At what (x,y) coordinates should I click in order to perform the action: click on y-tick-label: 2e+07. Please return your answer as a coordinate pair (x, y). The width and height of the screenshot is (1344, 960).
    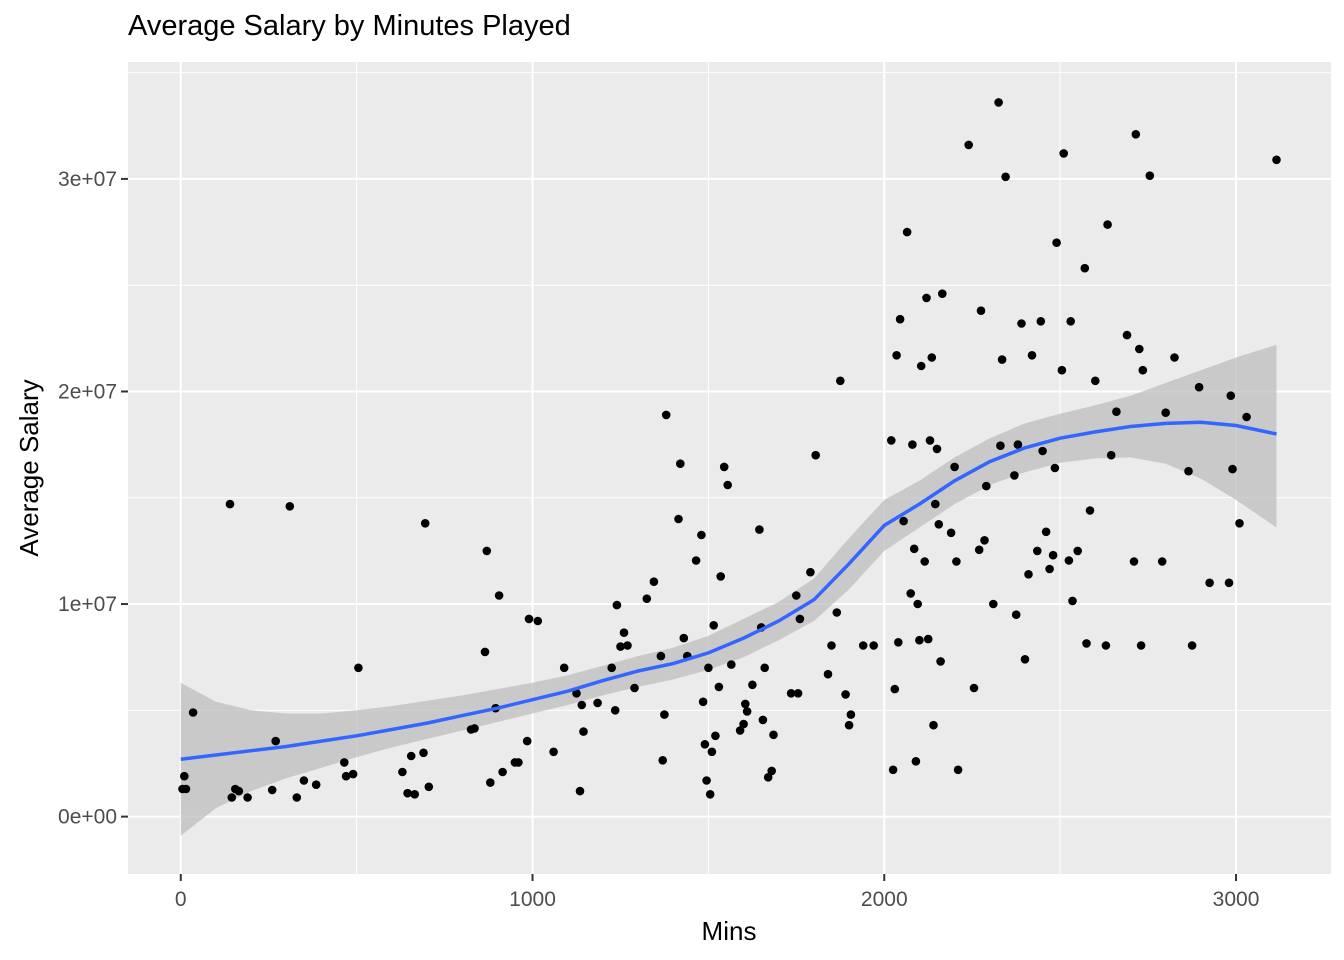
    Looking at the image, I should click on (87, 391).